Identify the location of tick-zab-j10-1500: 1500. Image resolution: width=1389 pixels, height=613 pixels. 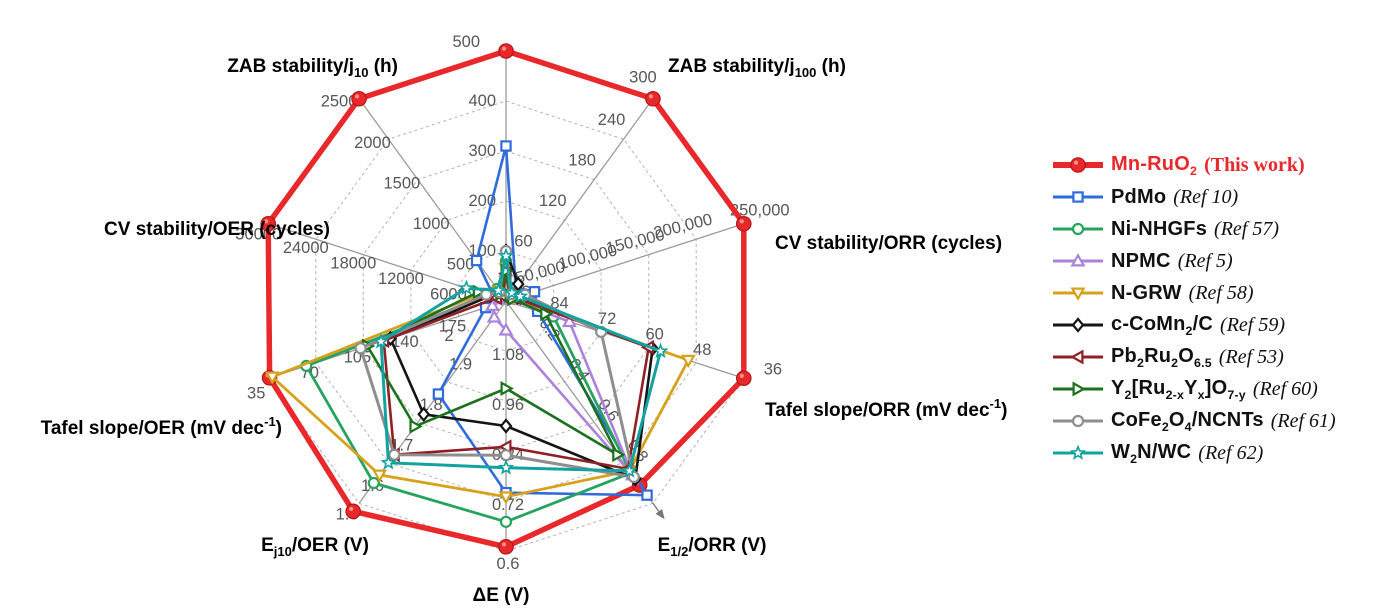
(401, 184).